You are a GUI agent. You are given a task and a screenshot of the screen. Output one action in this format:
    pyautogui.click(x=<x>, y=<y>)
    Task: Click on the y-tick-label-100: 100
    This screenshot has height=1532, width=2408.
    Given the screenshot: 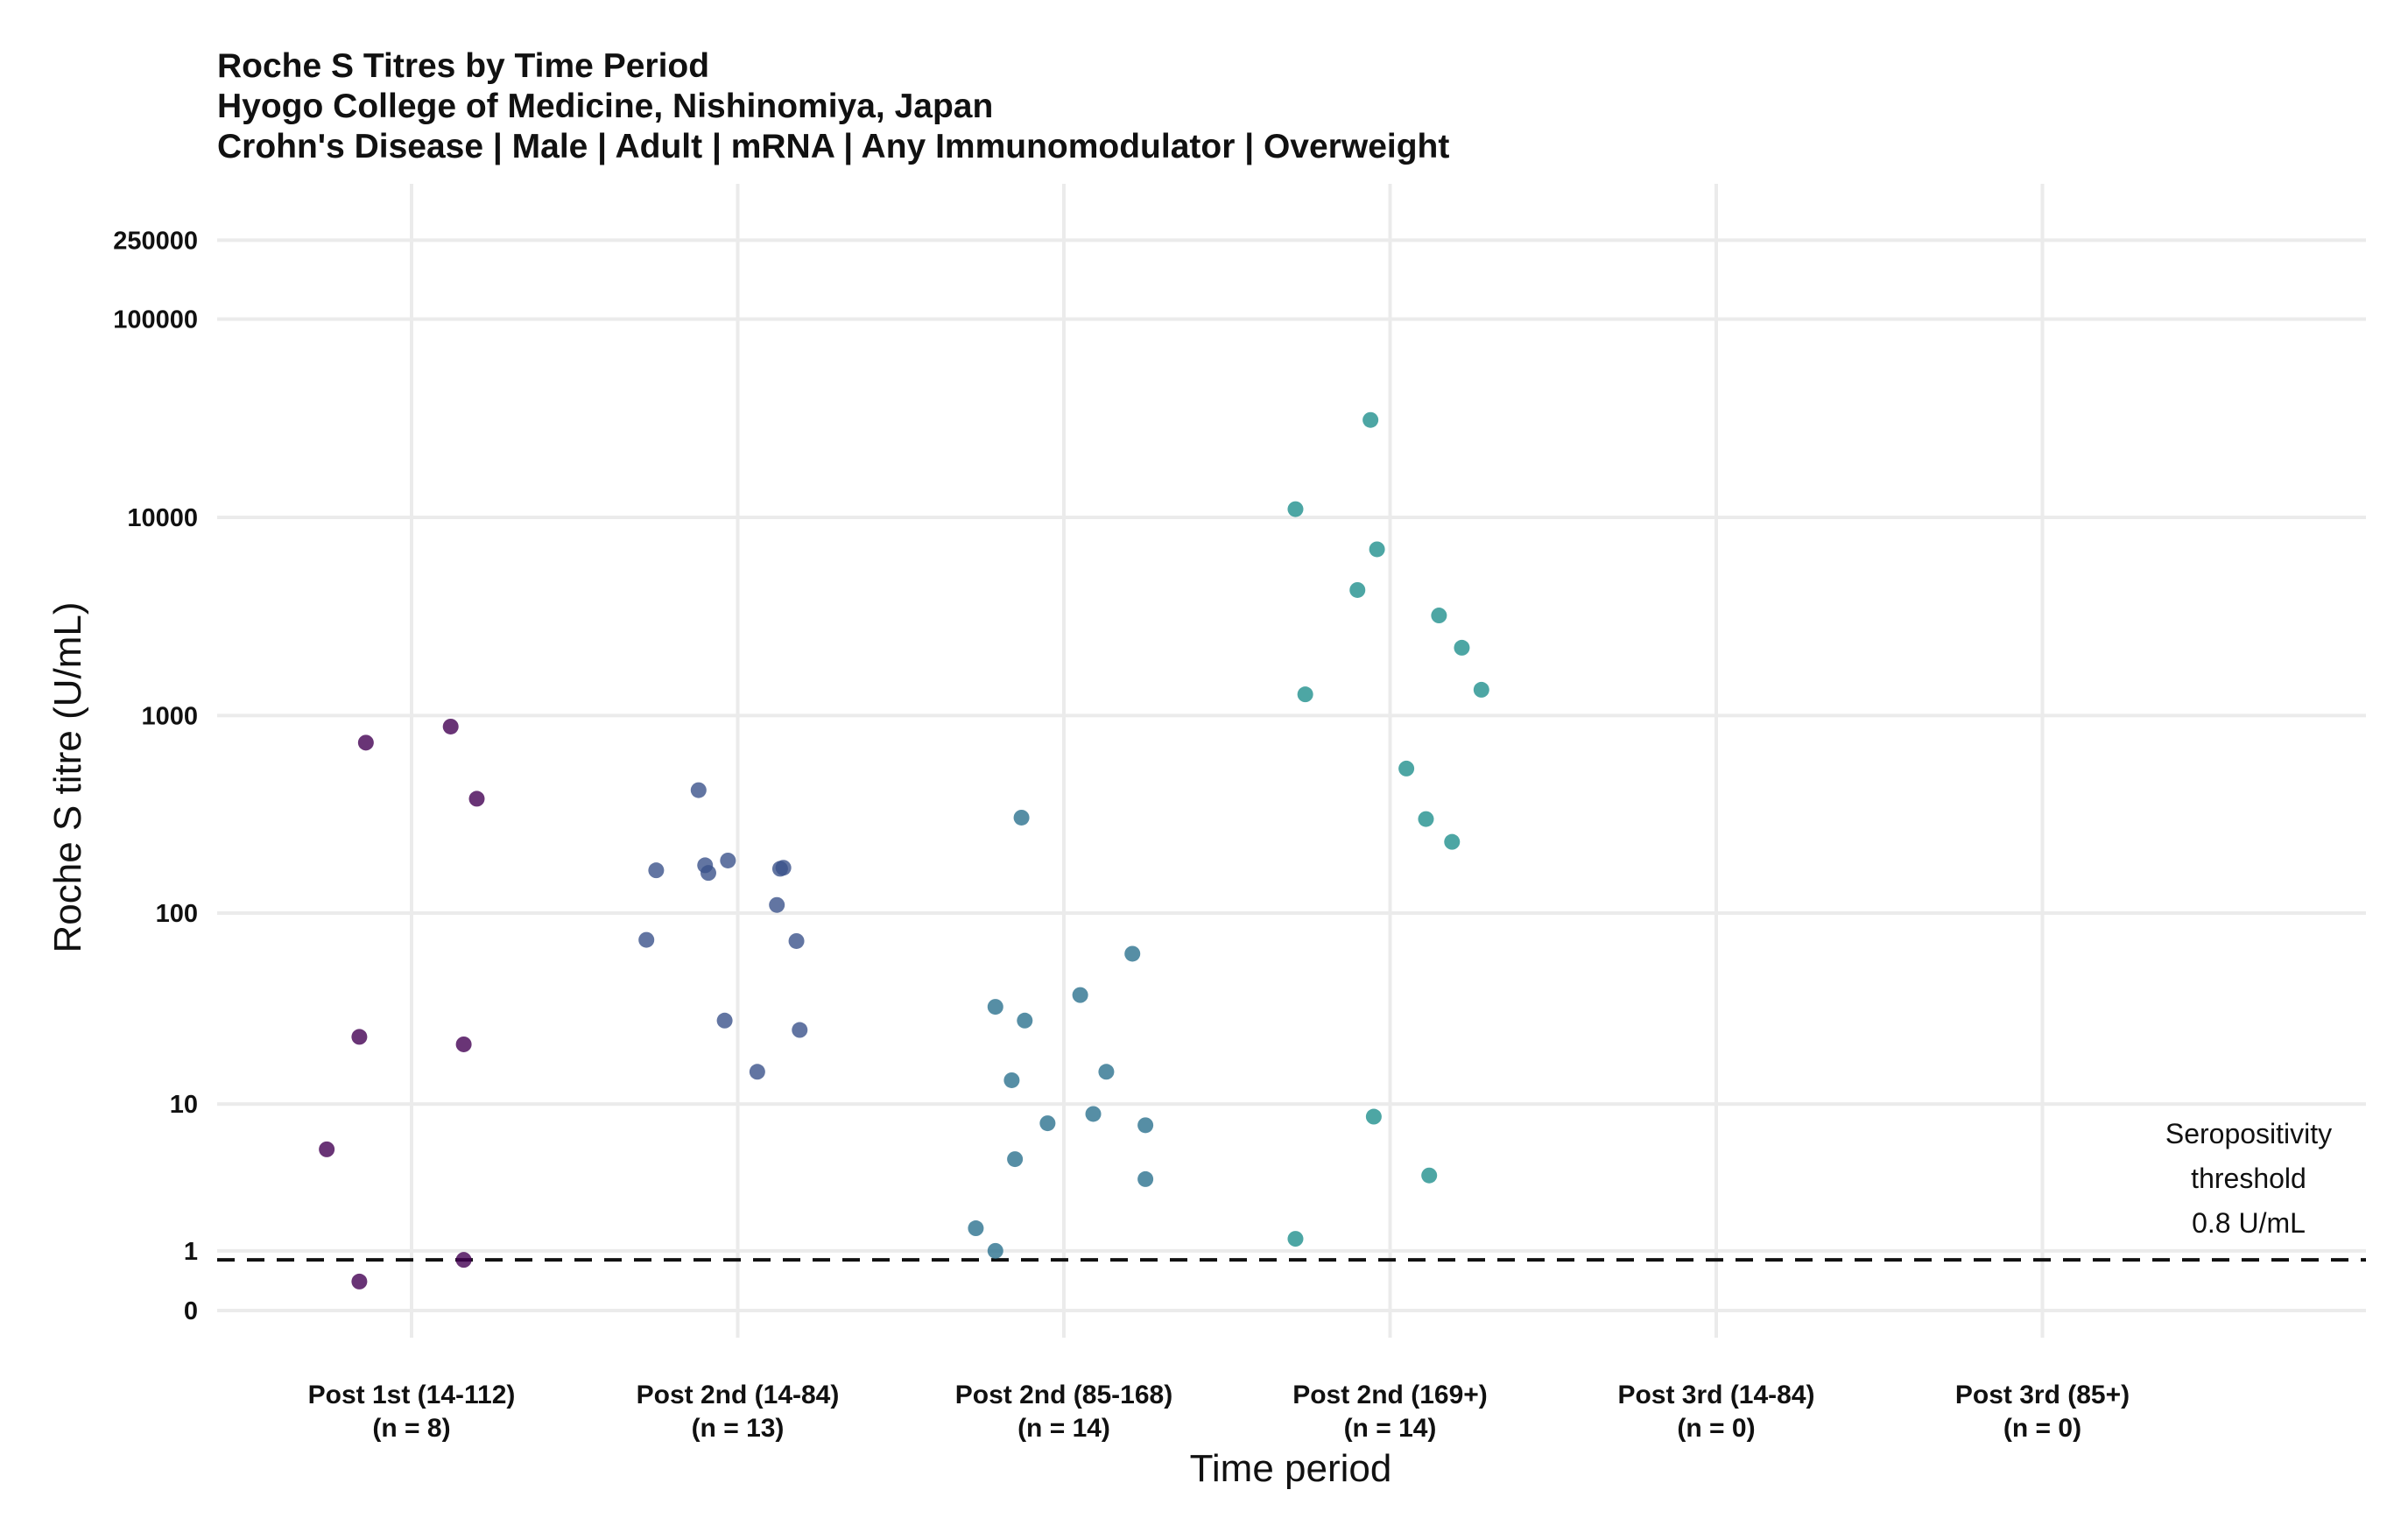 What is the action you would take?
    pyautogui.click(x=177, y=914)
    